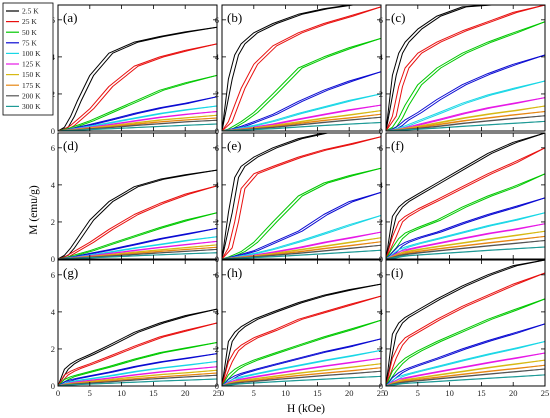  I want to click on legend-entry: 75 K, so click(29, 42).